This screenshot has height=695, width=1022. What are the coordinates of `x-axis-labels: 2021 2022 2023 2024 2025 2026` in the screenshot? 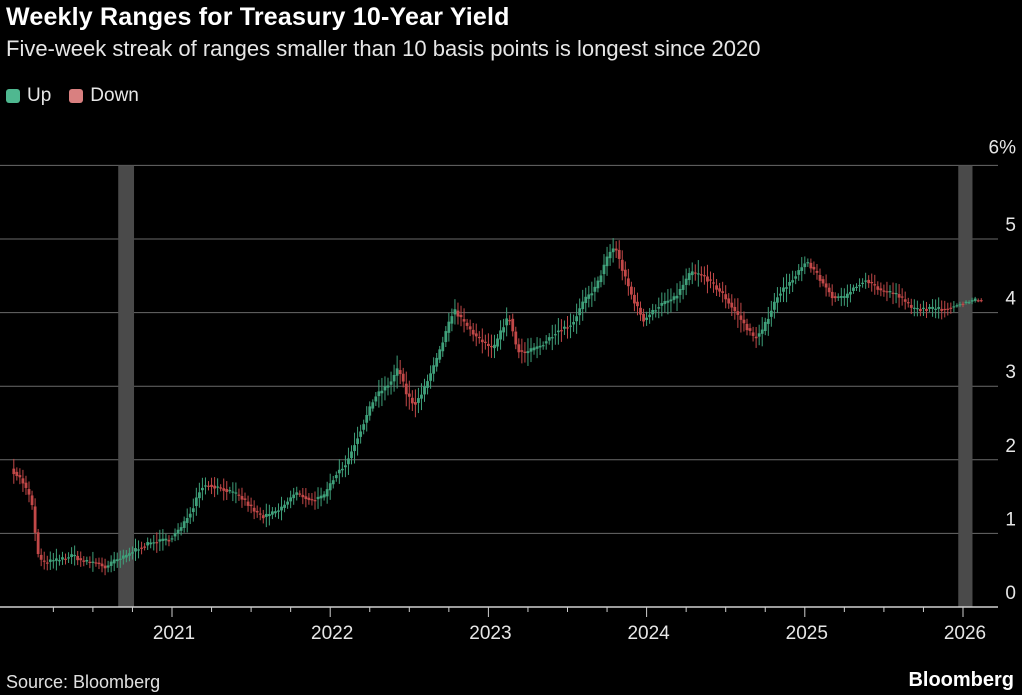 It's located at (569, 633).